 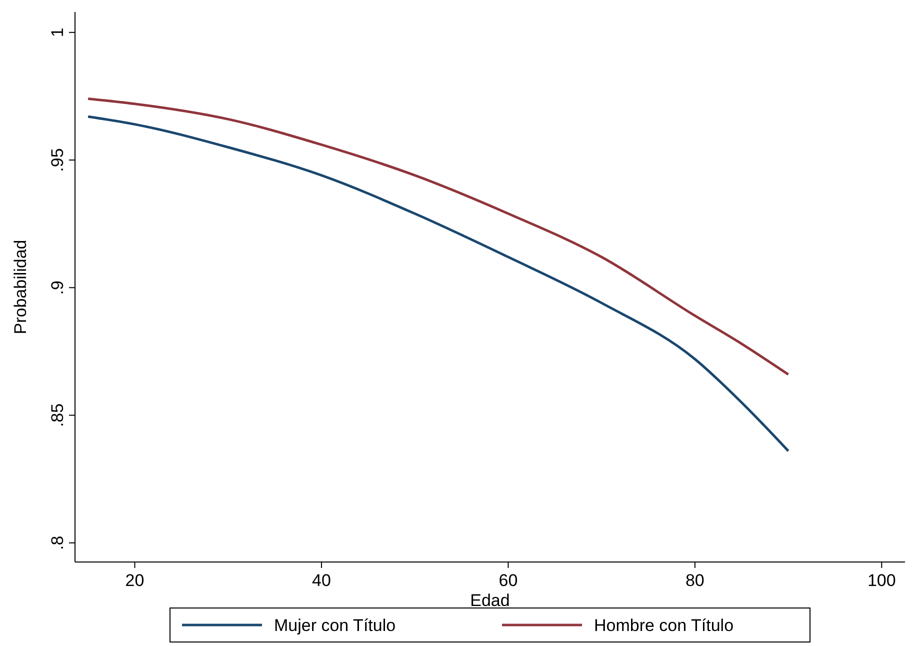 What do you see at coordinates (881, 580) in the screenshot?
I see `x-tick-label: 100` at bounding box center [881, 580].